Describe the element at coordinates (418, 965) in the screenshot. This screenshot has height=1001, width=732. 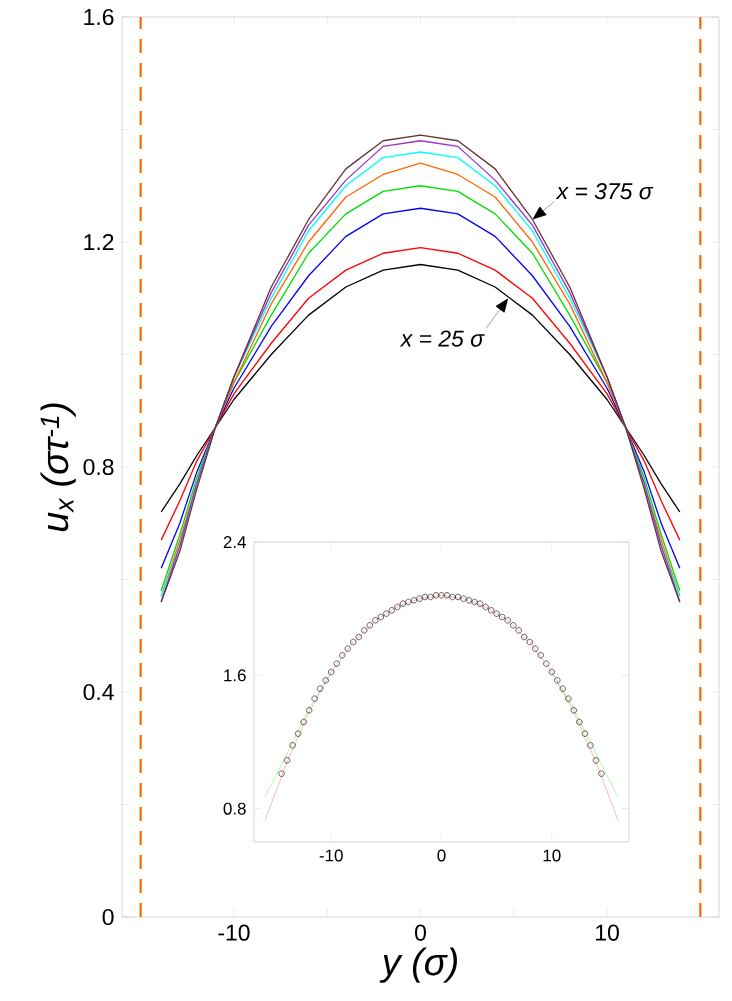
I see `x-axis-title: y (σ)` at that location.